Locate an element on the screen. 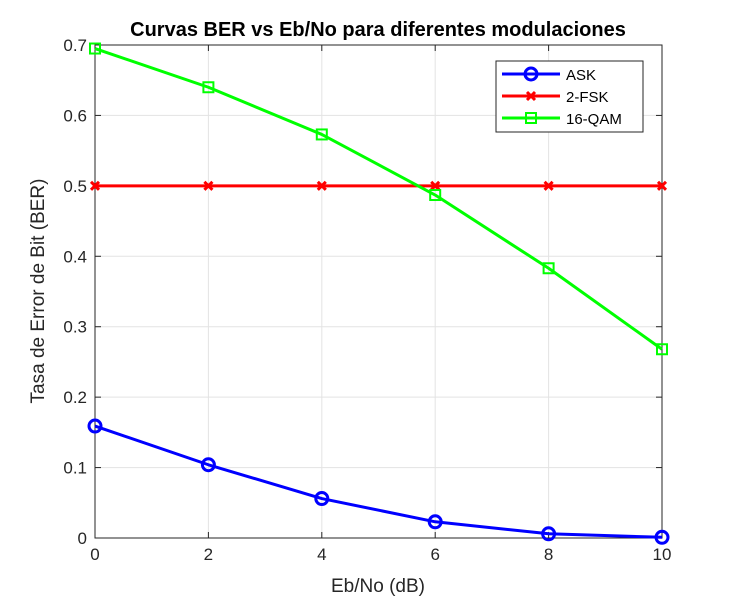 The image size is (731, 606). legend: ASK 2-FSK 16-QAM is located at coordinates (569, 96).